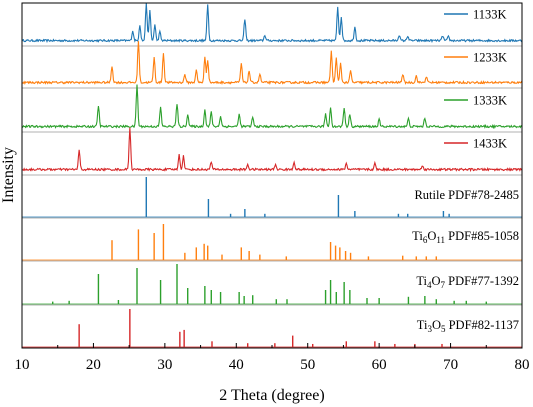  What do you see at coordinates (271, 395) in the screenshot?
I see `x-axis-title: 2 Theta (degree)` at bounding box center [271, 395].